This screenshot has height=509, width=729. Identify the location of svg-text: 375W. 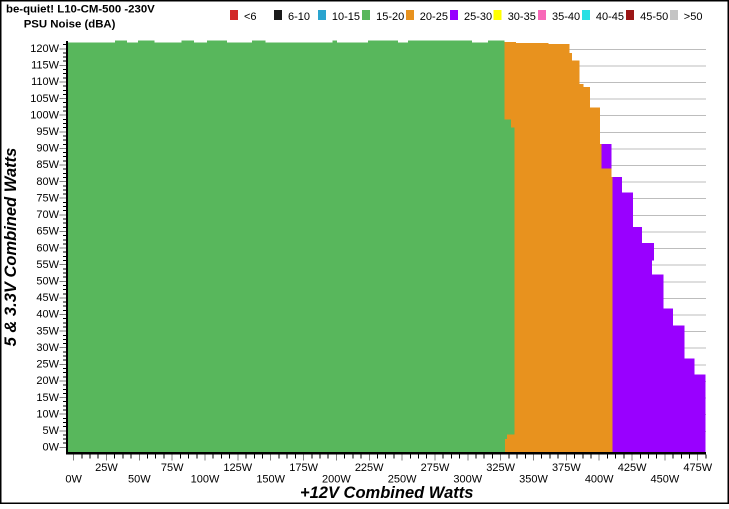
(566, 468).